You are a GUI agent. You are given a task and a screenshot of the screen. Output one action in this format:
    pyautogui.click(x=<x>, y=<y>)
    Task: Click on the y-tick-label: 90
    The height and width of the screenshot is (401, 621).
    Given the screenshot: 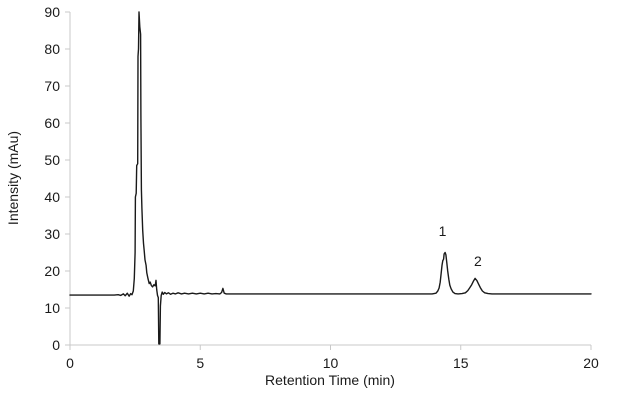 What is the action you would take?
    pyautogui.click(x=52, y=12)
    